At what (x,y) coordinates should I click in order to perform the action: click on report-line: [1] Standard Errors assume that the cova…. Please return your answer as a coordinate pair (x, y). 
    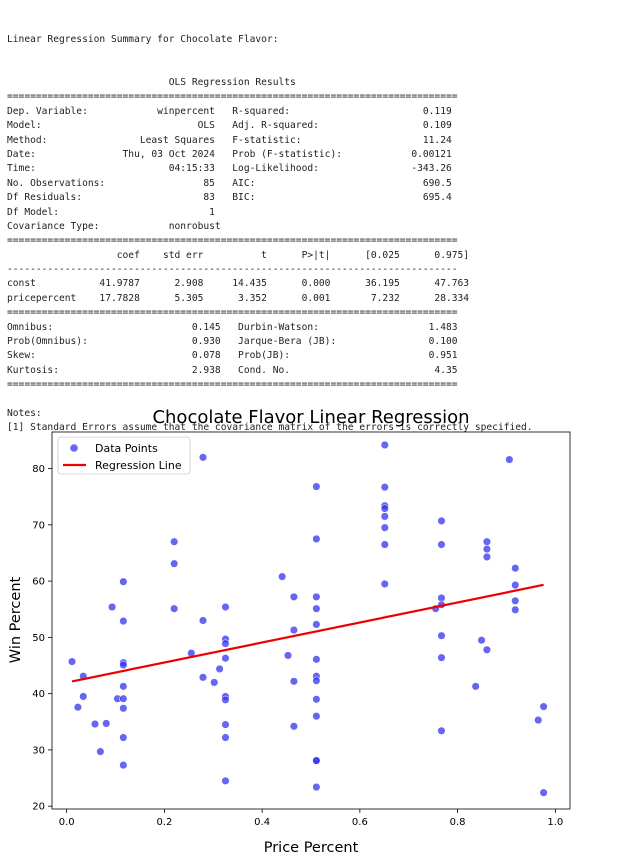
    Looking at the image, I should click on (270, 428).